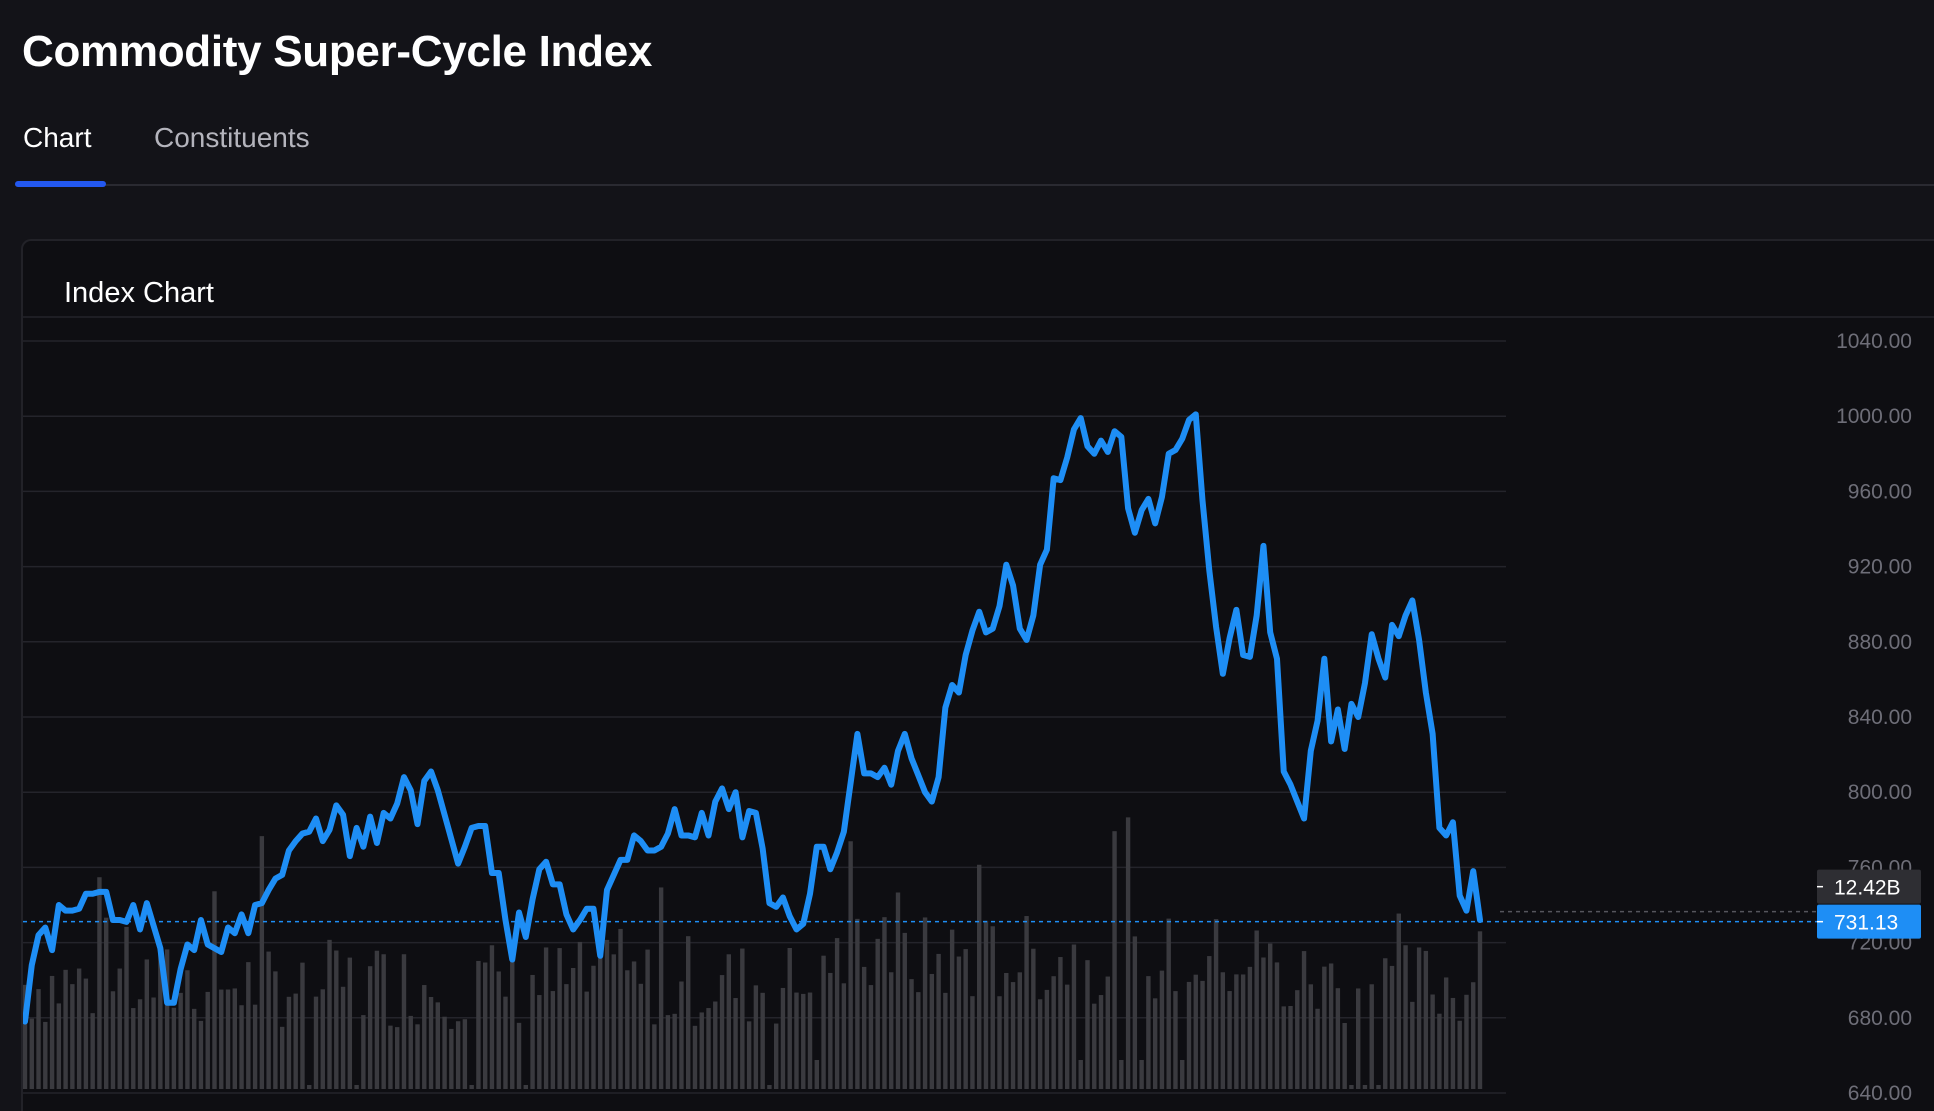 The width and height of the screenshot is (1934, 1111). I want to click on y-tick-label: 880.00, so click(1880, 642).